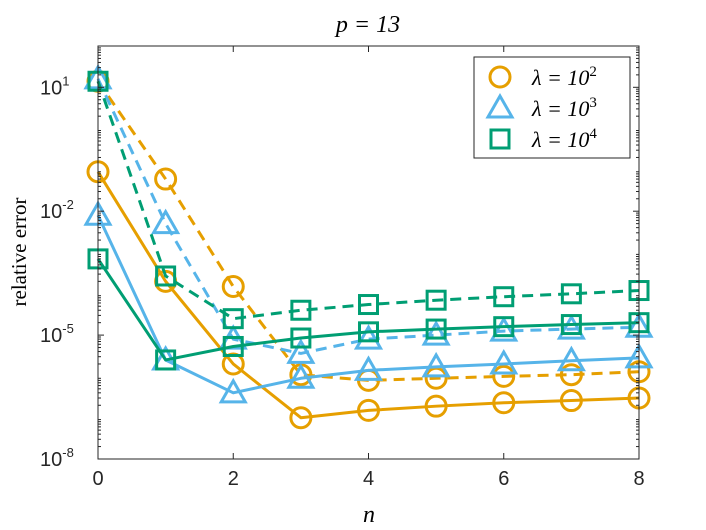 The image size is (706, 530). I want to click on x-axis-label: n, so click(369, 515).